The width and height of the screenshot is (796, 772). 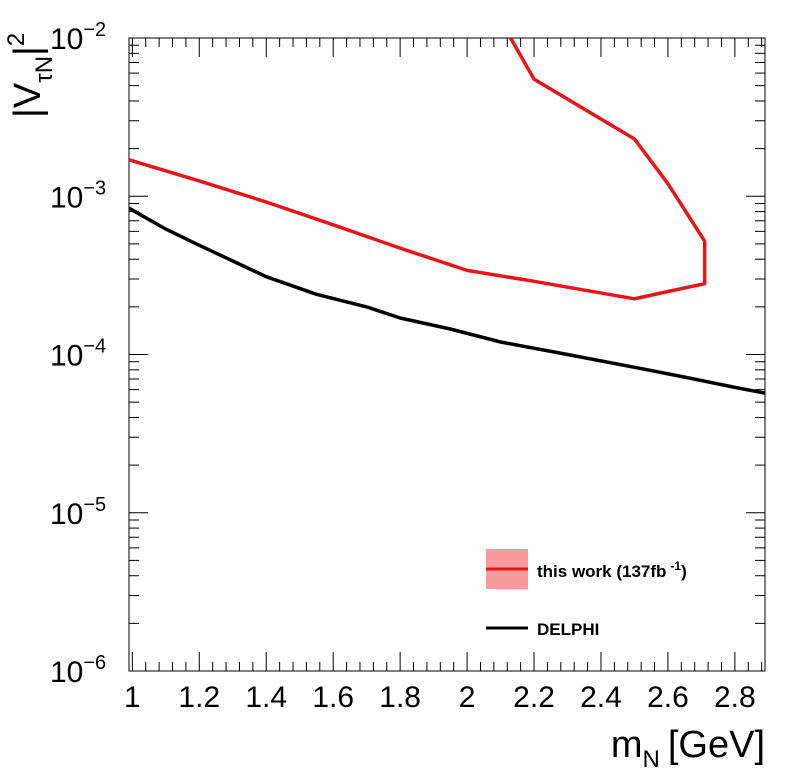 What do you see at coordinates (716, 745) in the screenshot?
I see `x-axis-title-unit: [GeV]` at bounding box center [716, 745].